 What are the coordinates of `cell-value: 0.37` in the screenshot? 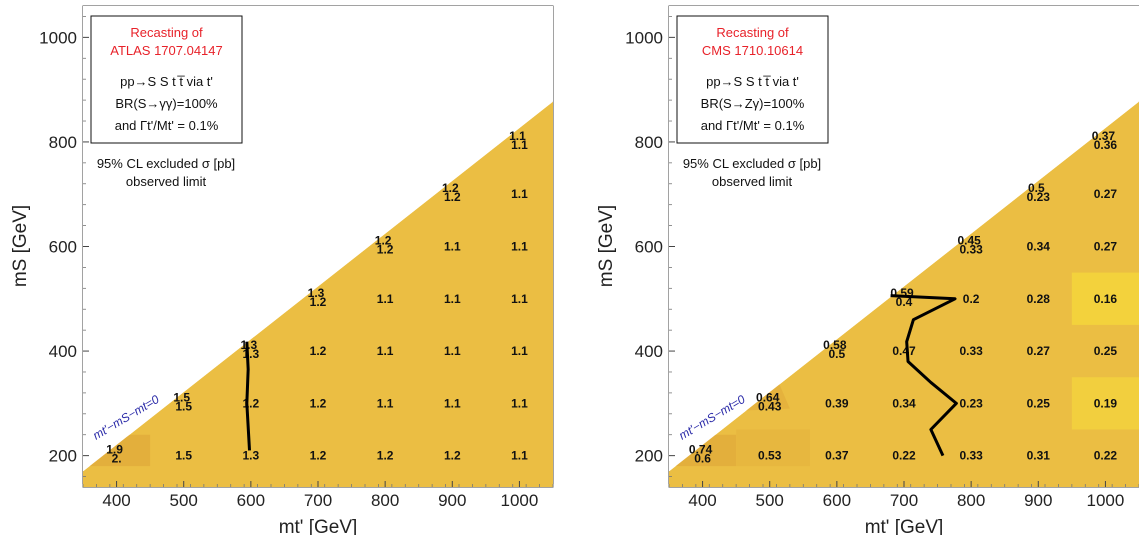 It's located at (837, 456).